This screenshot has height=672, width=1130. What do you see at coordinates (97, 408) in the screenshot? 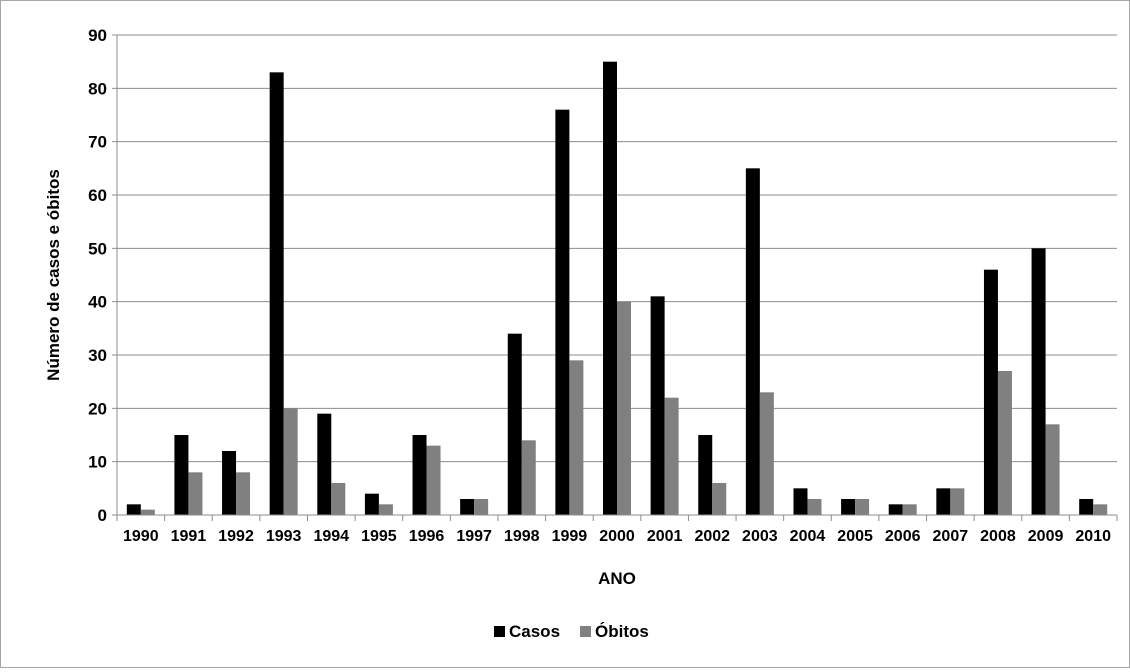
I see `y-tick-label: 20` at bounding box center [97, 408].